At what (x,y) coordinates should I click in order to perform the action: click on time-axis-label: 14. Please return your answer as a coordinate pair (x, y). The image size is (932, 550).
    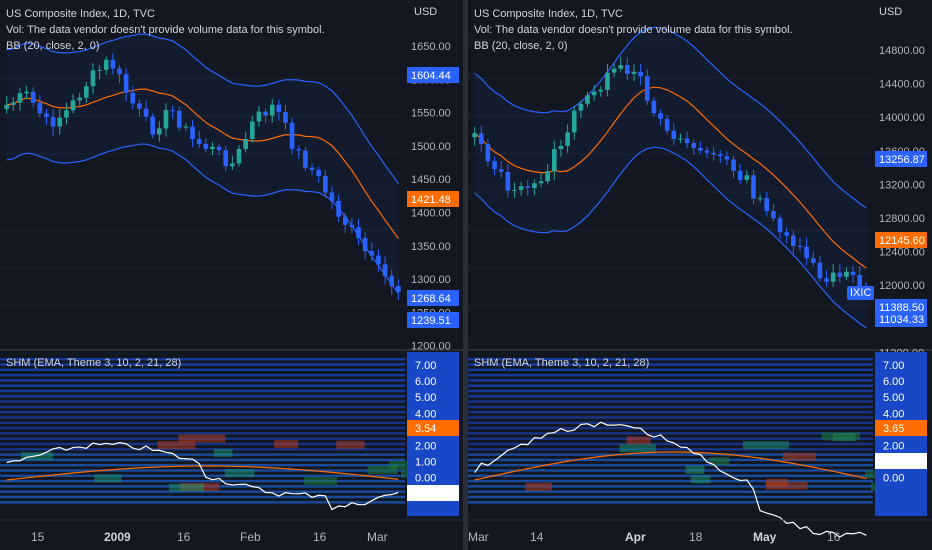
    Looking at the image, I should click on (537, 537).